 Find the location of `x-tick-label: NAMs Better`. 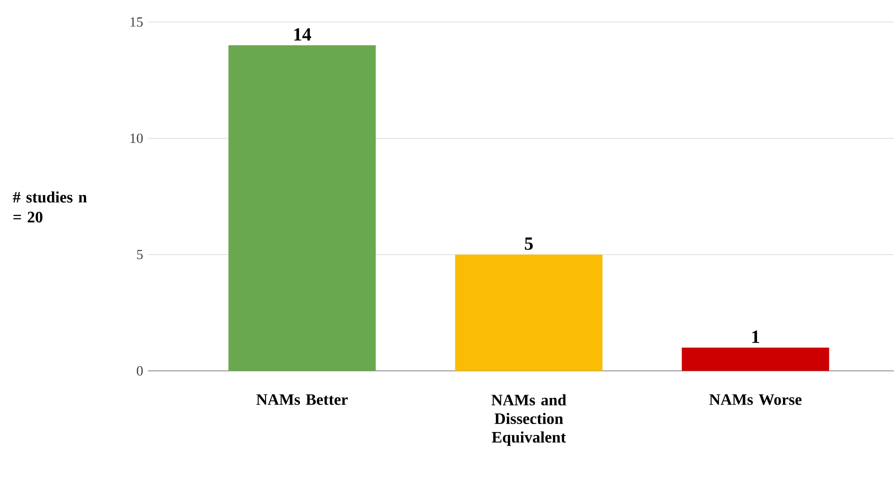

x-tick-label: NAMs Better is located at coordinates (302, 399).